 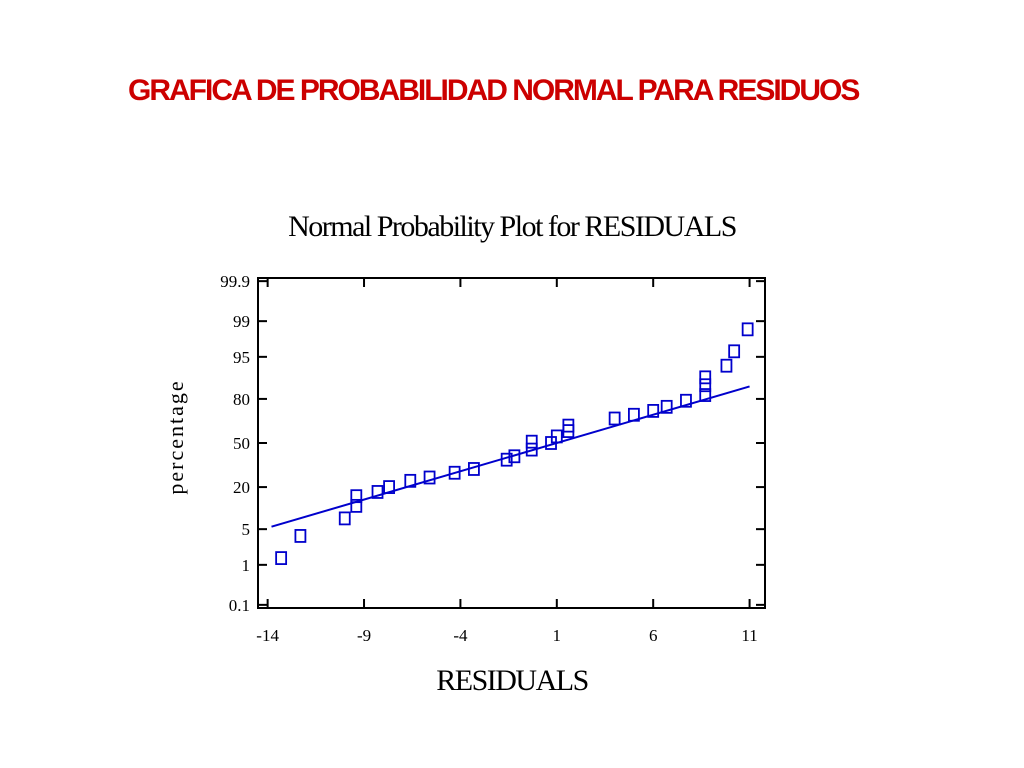 What do you see at coordinates (557, 635) in the screenshot?
I see `x-tick-label: 1` at bounding box center [557, 635].